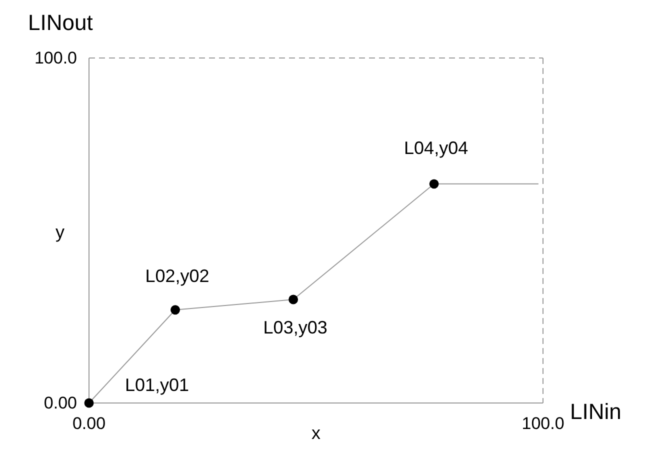  What do you see at coordinates (316, 433) in the screenshot?
I see `text: x` at bounding box center [316, 433].